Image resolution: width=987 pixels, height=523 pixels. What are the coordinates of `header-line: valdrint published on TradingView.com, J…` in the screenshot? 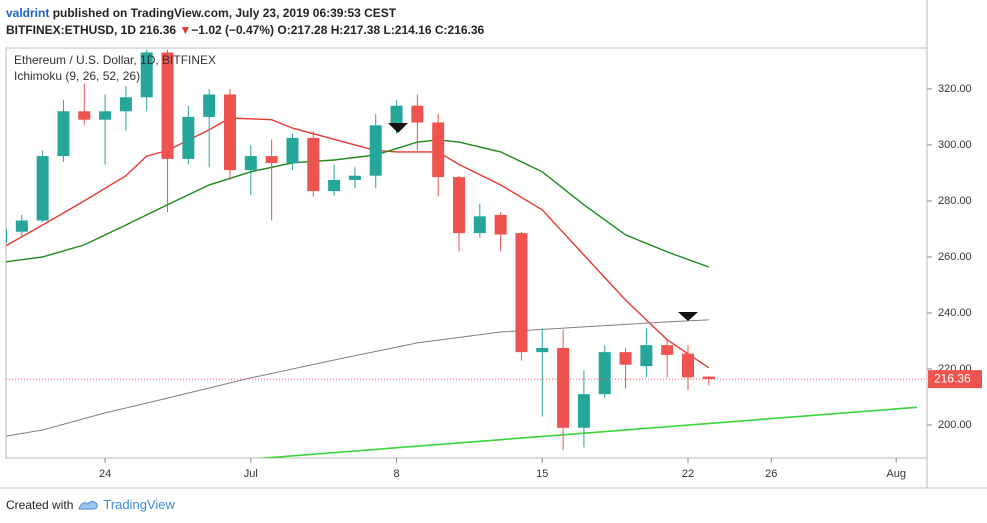 It's located at (245, 13).